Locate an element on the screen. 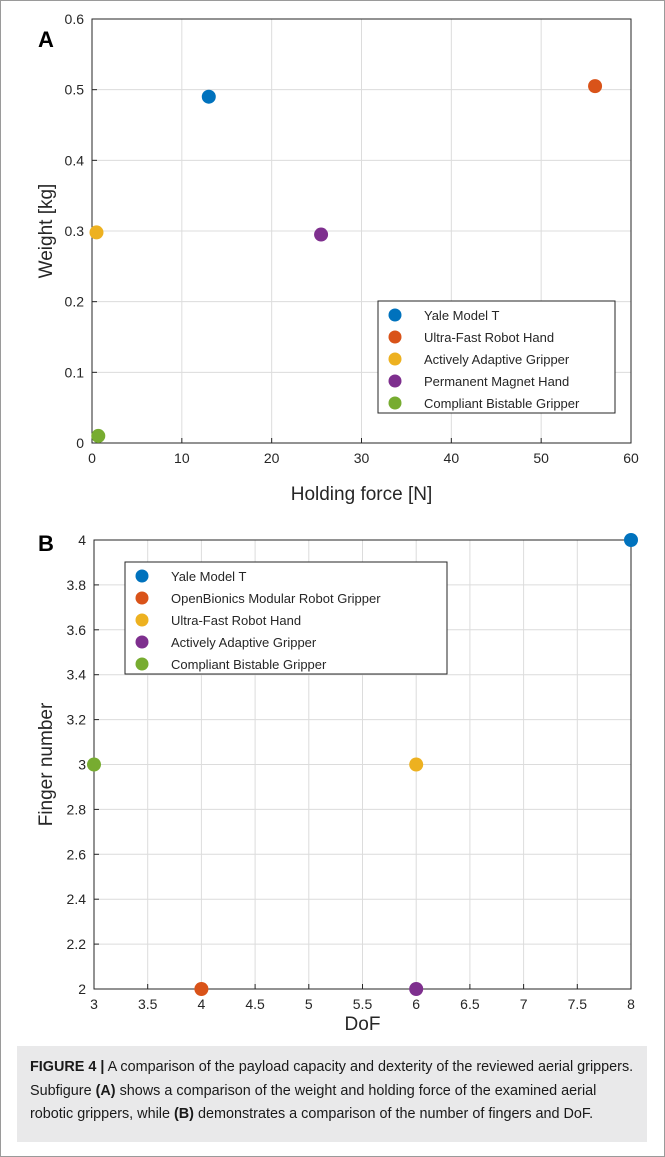  chart-a-y-tick-label: 0.1 is located at coordinates (75, 372).